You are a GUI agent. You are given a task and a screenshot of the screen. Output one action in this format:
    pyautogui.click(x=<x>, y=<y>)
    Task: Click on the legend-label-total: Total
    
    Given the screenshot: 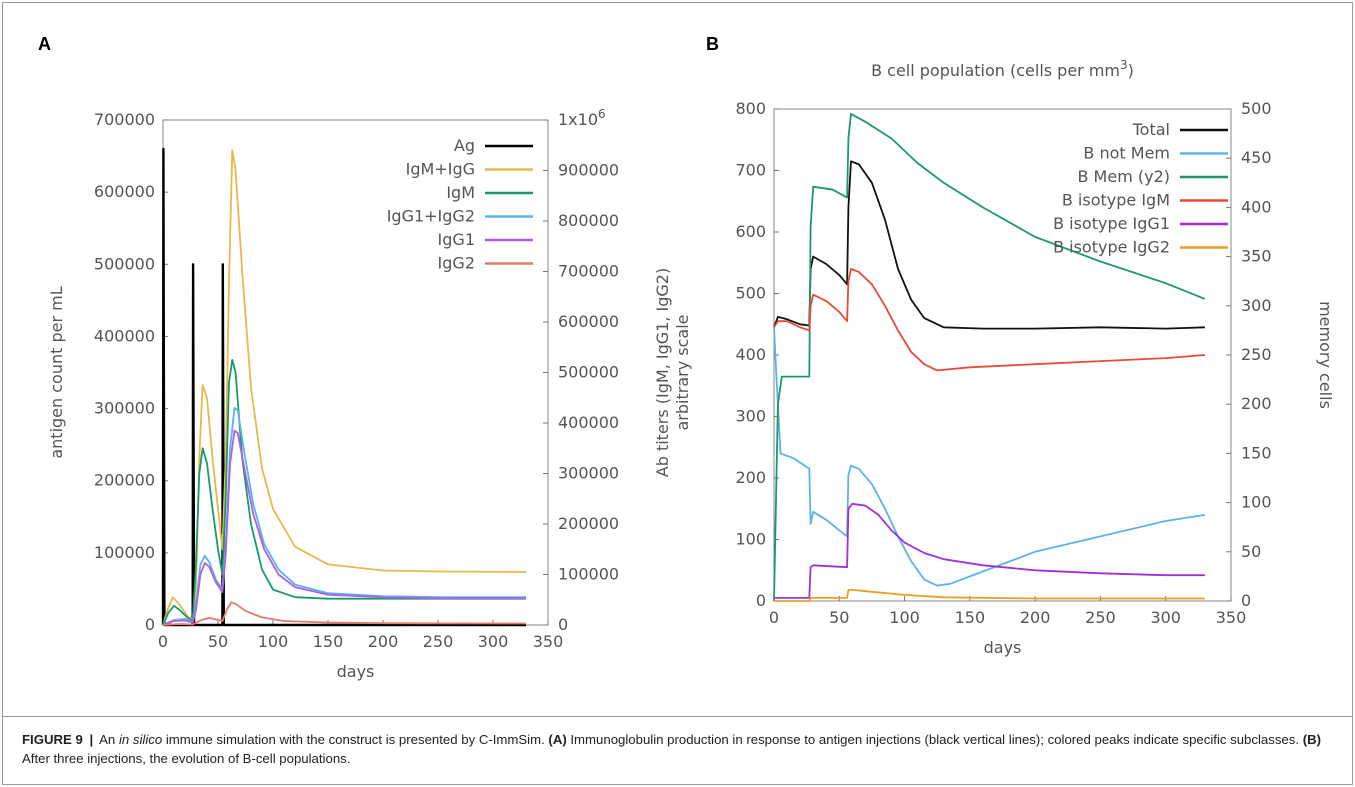 What is the action you would take?
    pyautogui.click(x=1151, y=129)
    